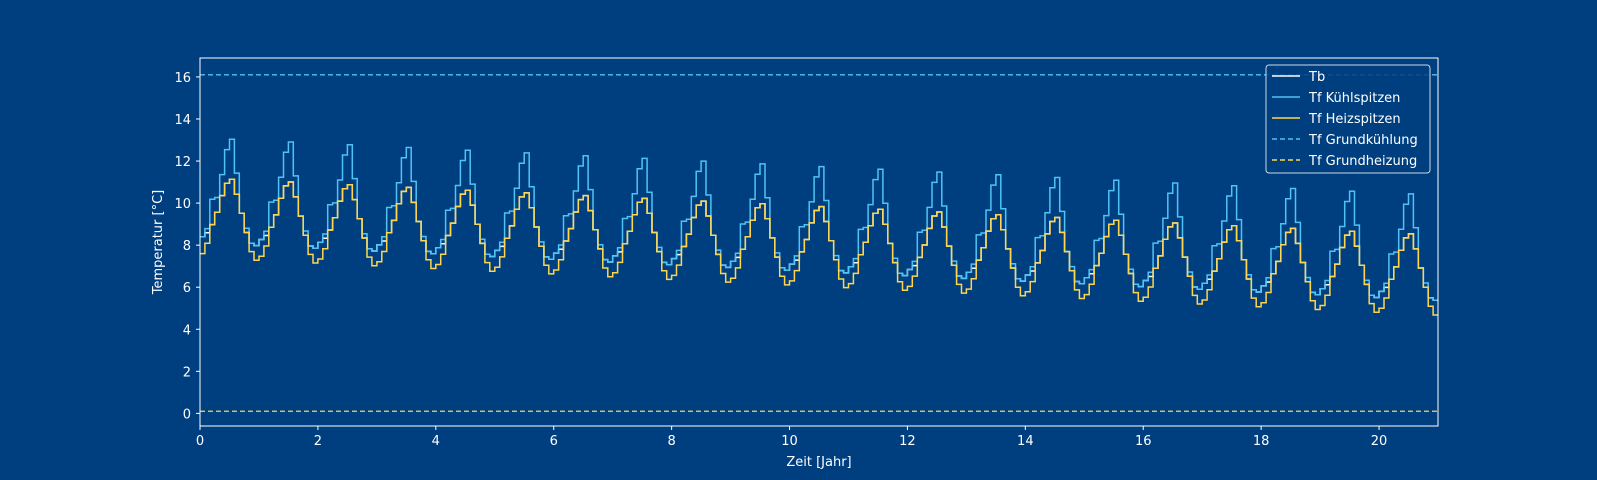 This screenshot has width=1597, height=480. I want to click on y-tick-label: 12, so click(182, 162).